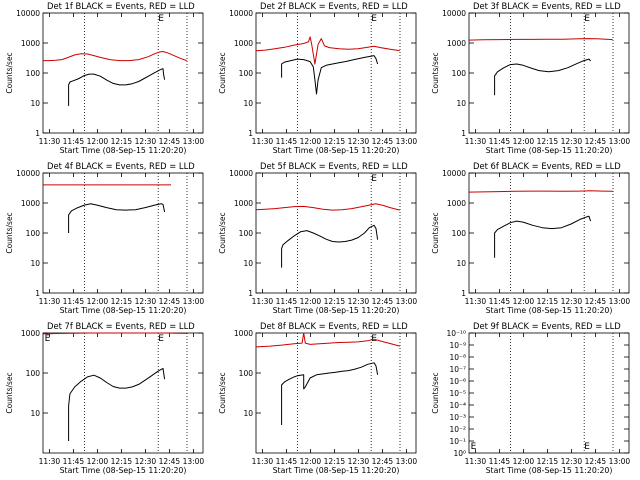 The image size is (640, 480). Describe the element at coordinates (121, 6) in the screenshot. I see `panel-title: Det 1f BLACK = Events, RED = LLD` at that location.